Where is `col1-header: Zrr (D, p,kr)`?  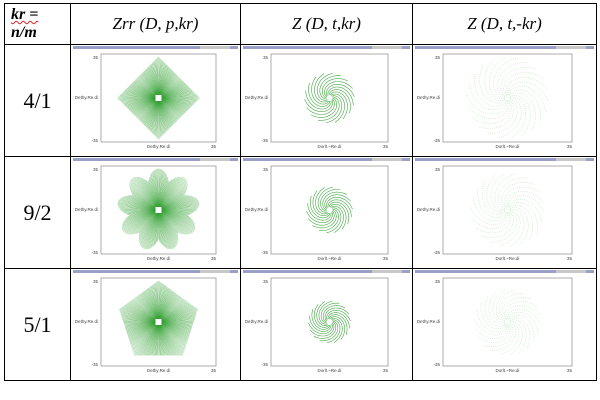
col1-header: Zrr (D, p,kr) is located at coordinates (155, 24).